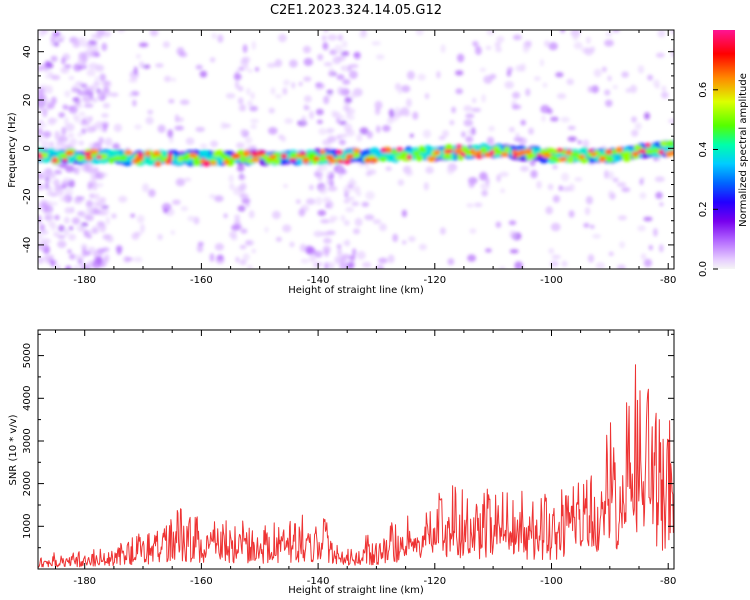 Image resolution: width=750 pixels, height=600 pixels. Describe the element at coordinates (708, 179) in the screenshot. I see `colorbar-ticks: 0.0 0.2 0.4 0.6` at that location.